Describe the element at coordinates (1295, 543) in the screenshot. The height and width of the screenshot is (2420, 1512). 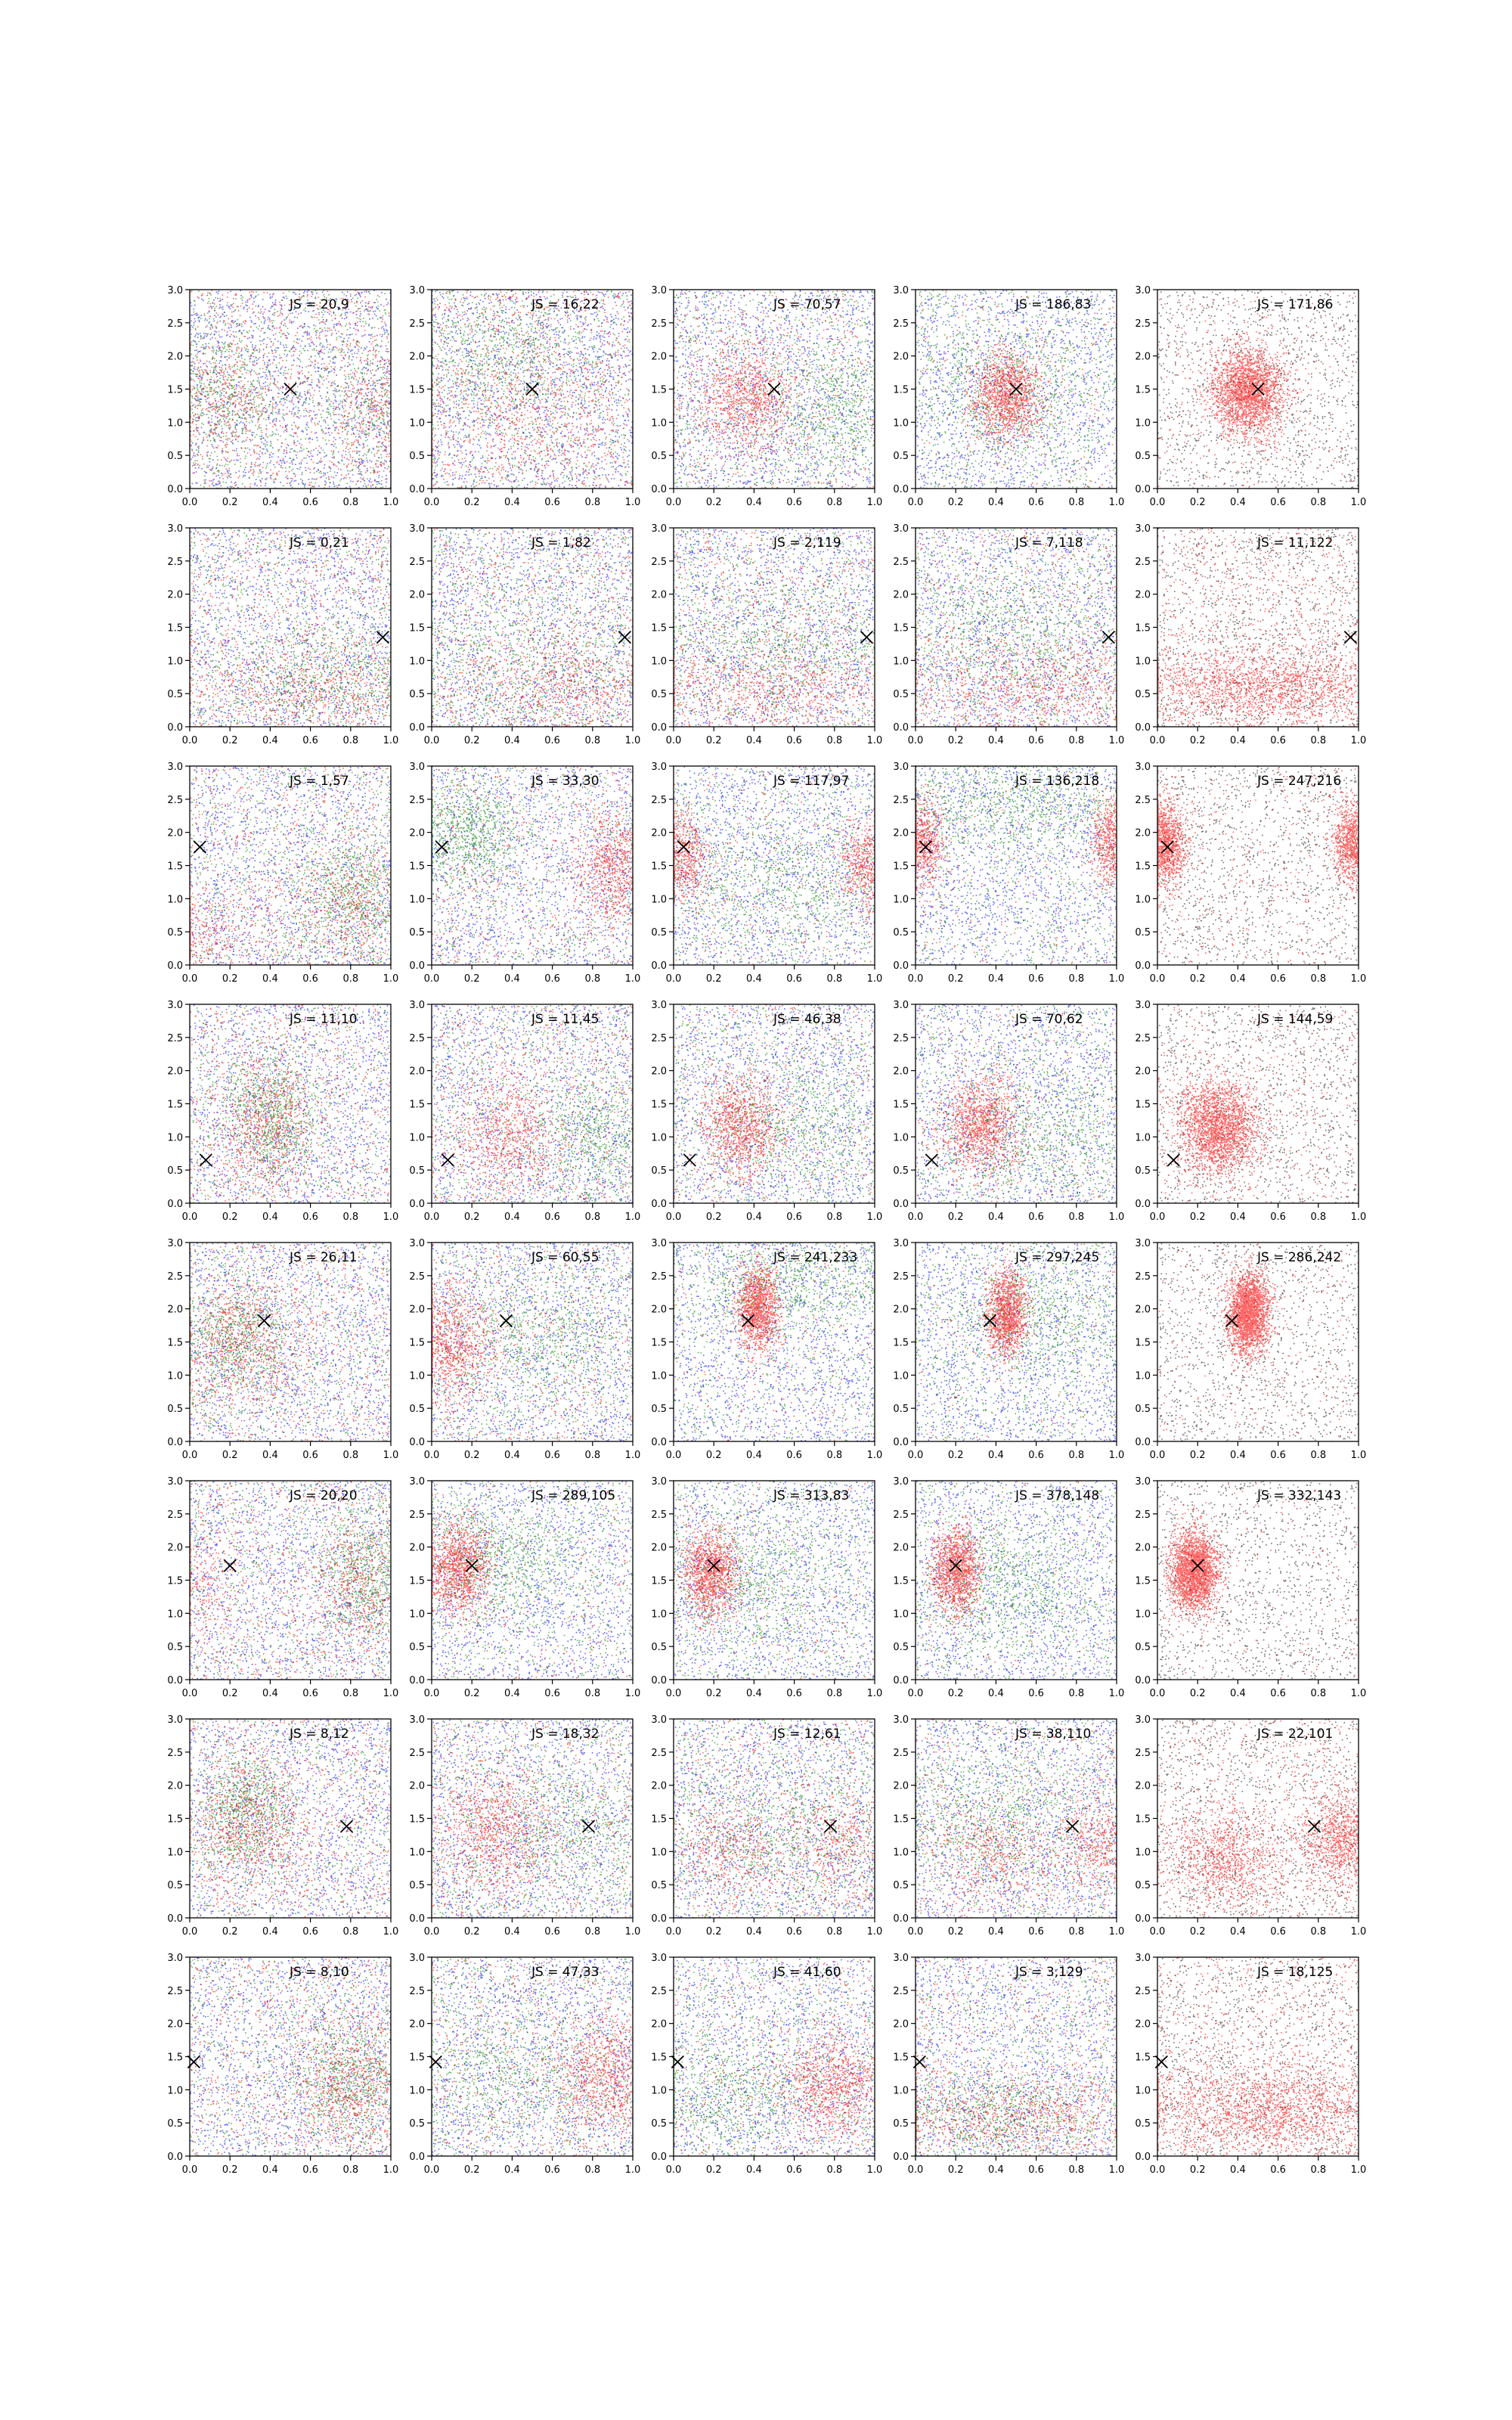
I see `js-score-label: JS = 11,122` at that location.